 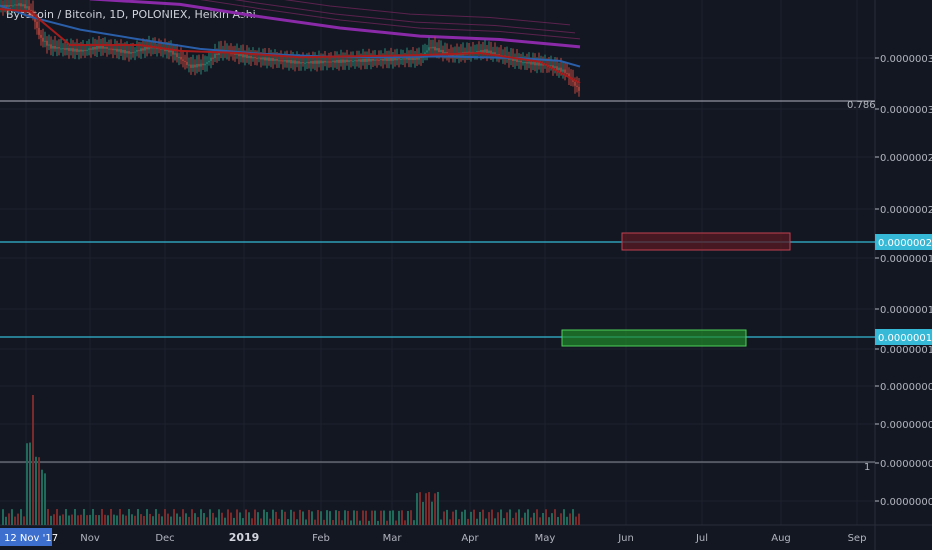 What do you see at coordinates (906, 59) in the screenshot?
I see `y-tick-0: 0.00000035` at bounding box center [906, 59].